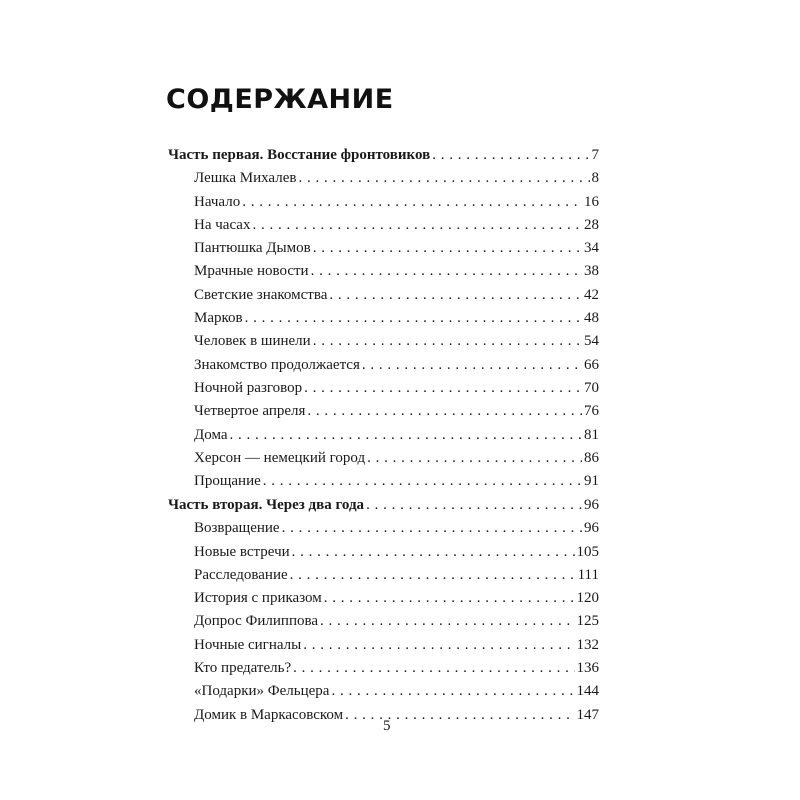  I want to click on toc-entry-title: Человек в шинели, so click(252, 341).